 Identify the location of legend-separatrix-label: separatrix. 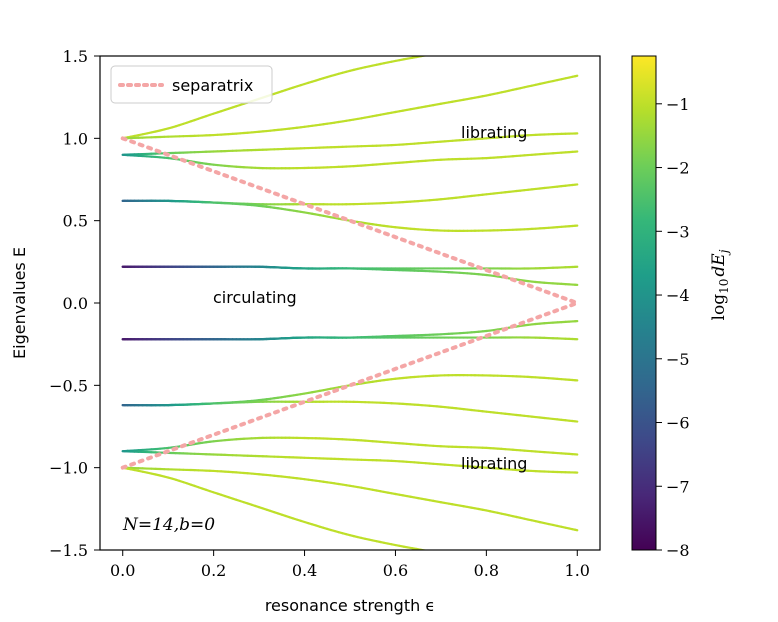
(212, 85).